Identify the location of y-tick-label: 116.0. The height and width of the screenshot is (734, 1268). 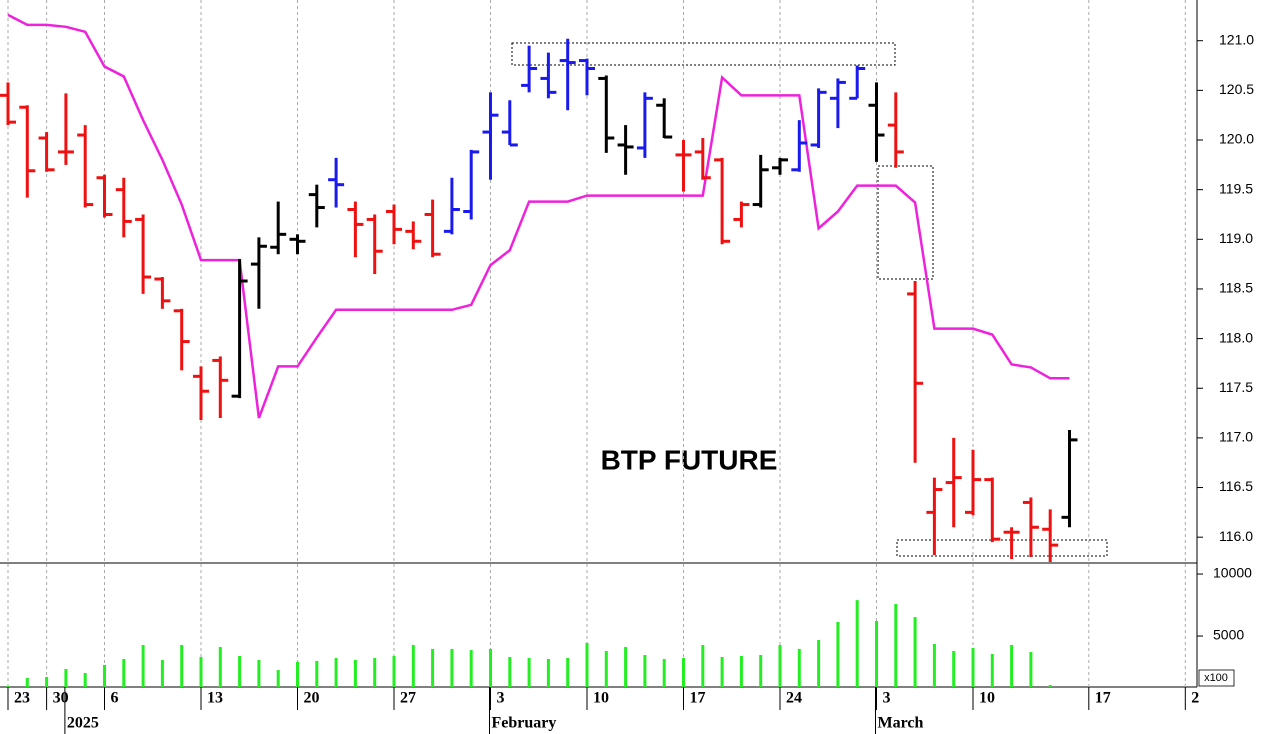
(1236, 536).